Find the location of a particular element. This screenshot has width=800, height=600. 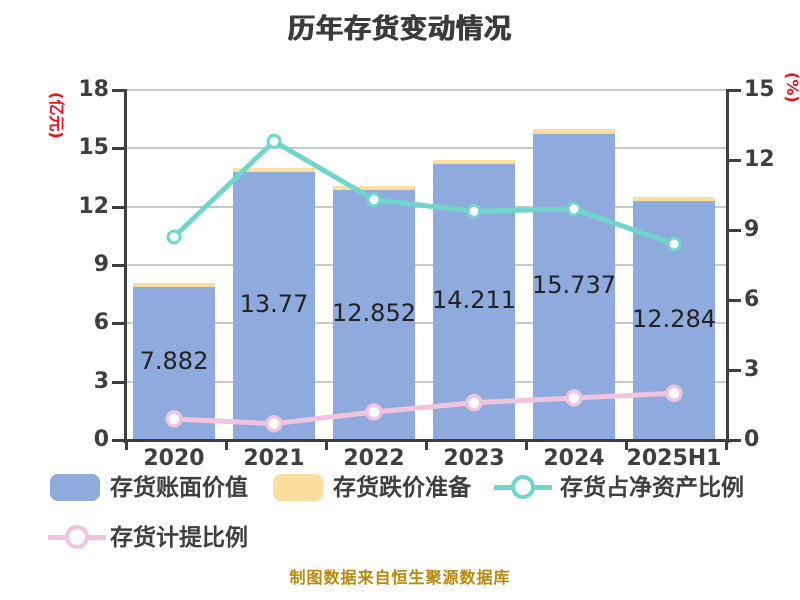

line-存货占净资产比例 is located at coordinates (424, 192).